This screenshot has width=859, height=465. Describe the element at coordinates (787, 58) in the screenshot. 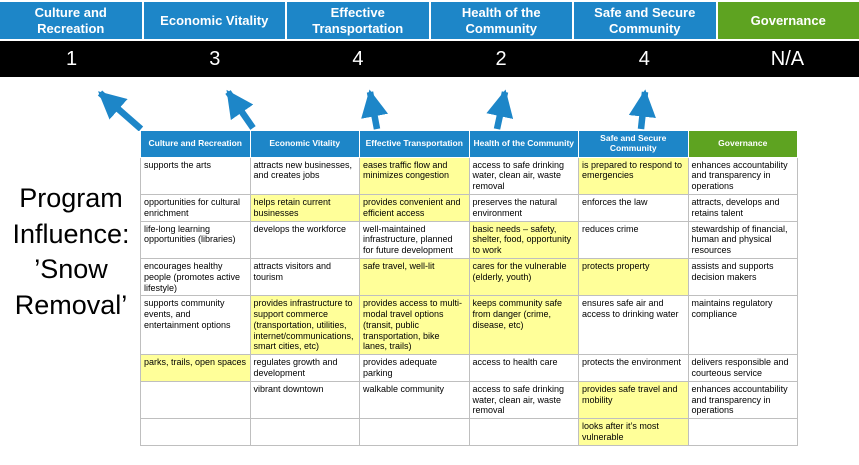

I see `score-value-6: N/A` at that location.